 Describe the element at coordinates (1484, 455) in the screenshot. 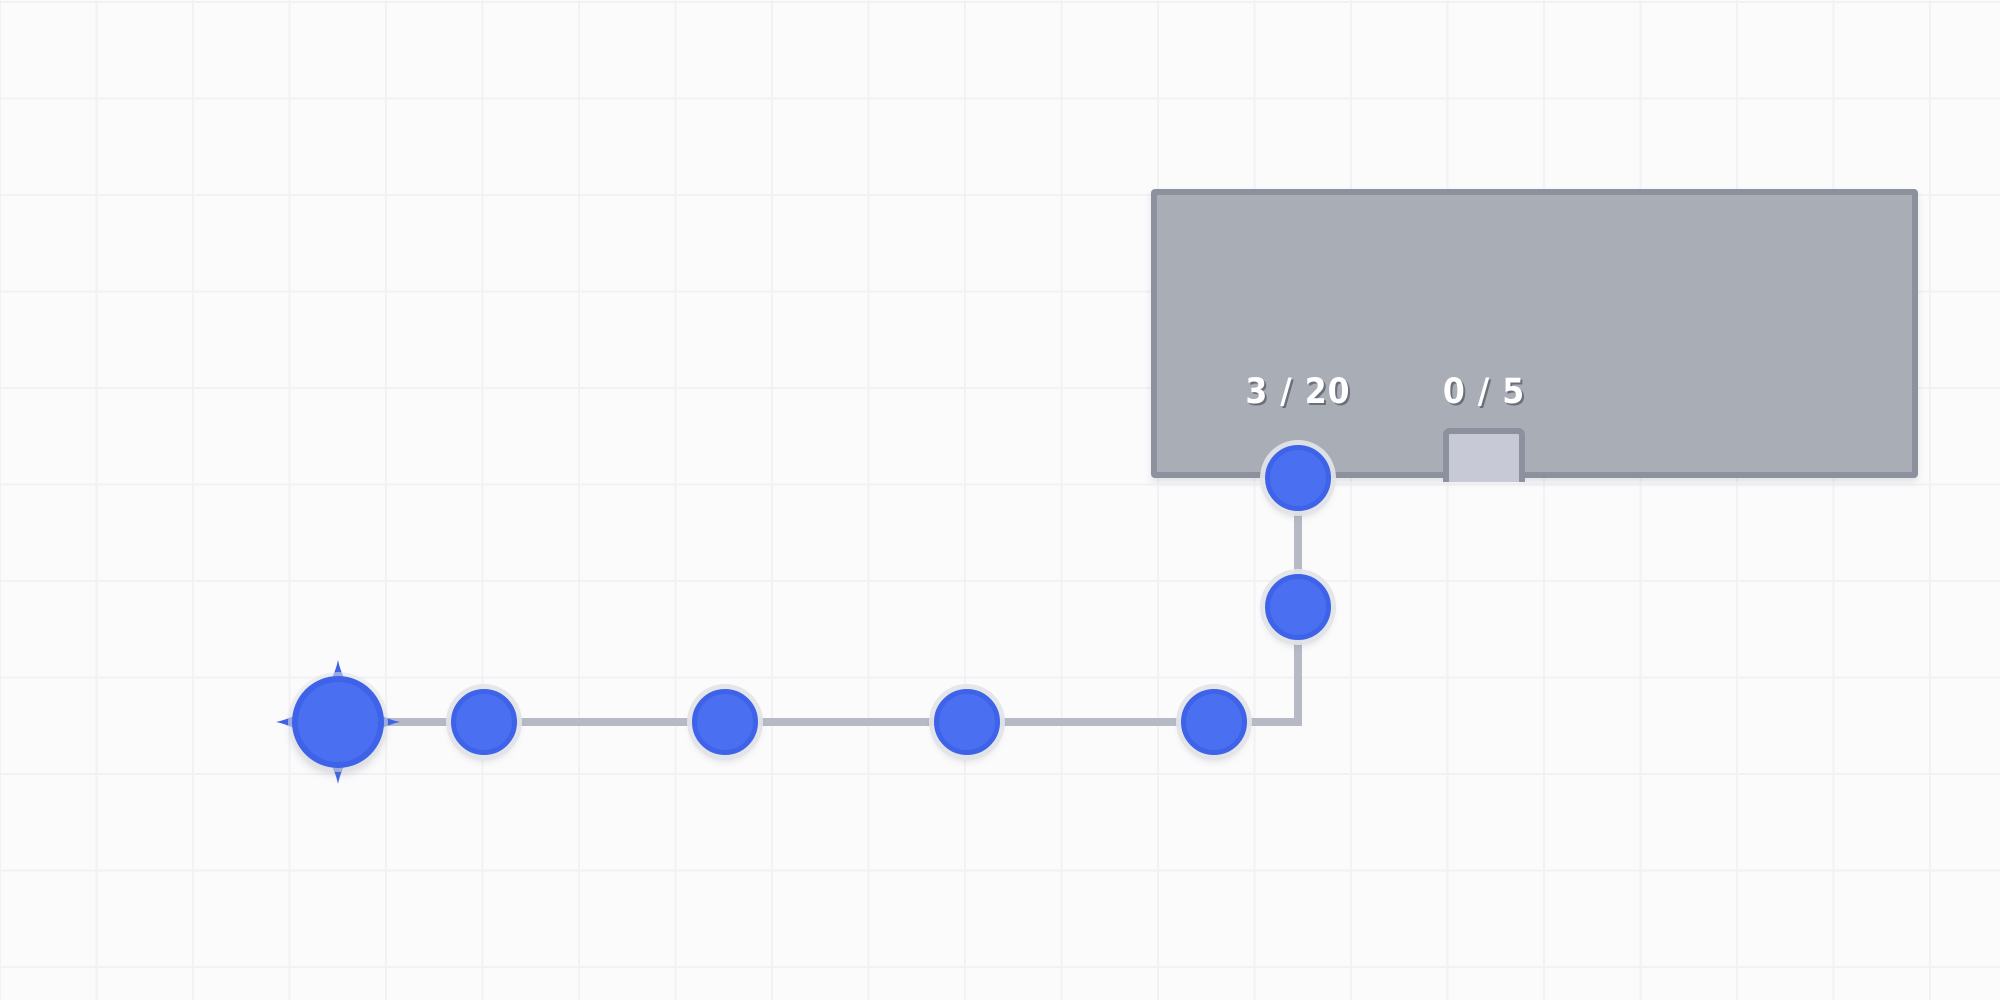

I see `tower-slot-empty` at that location.